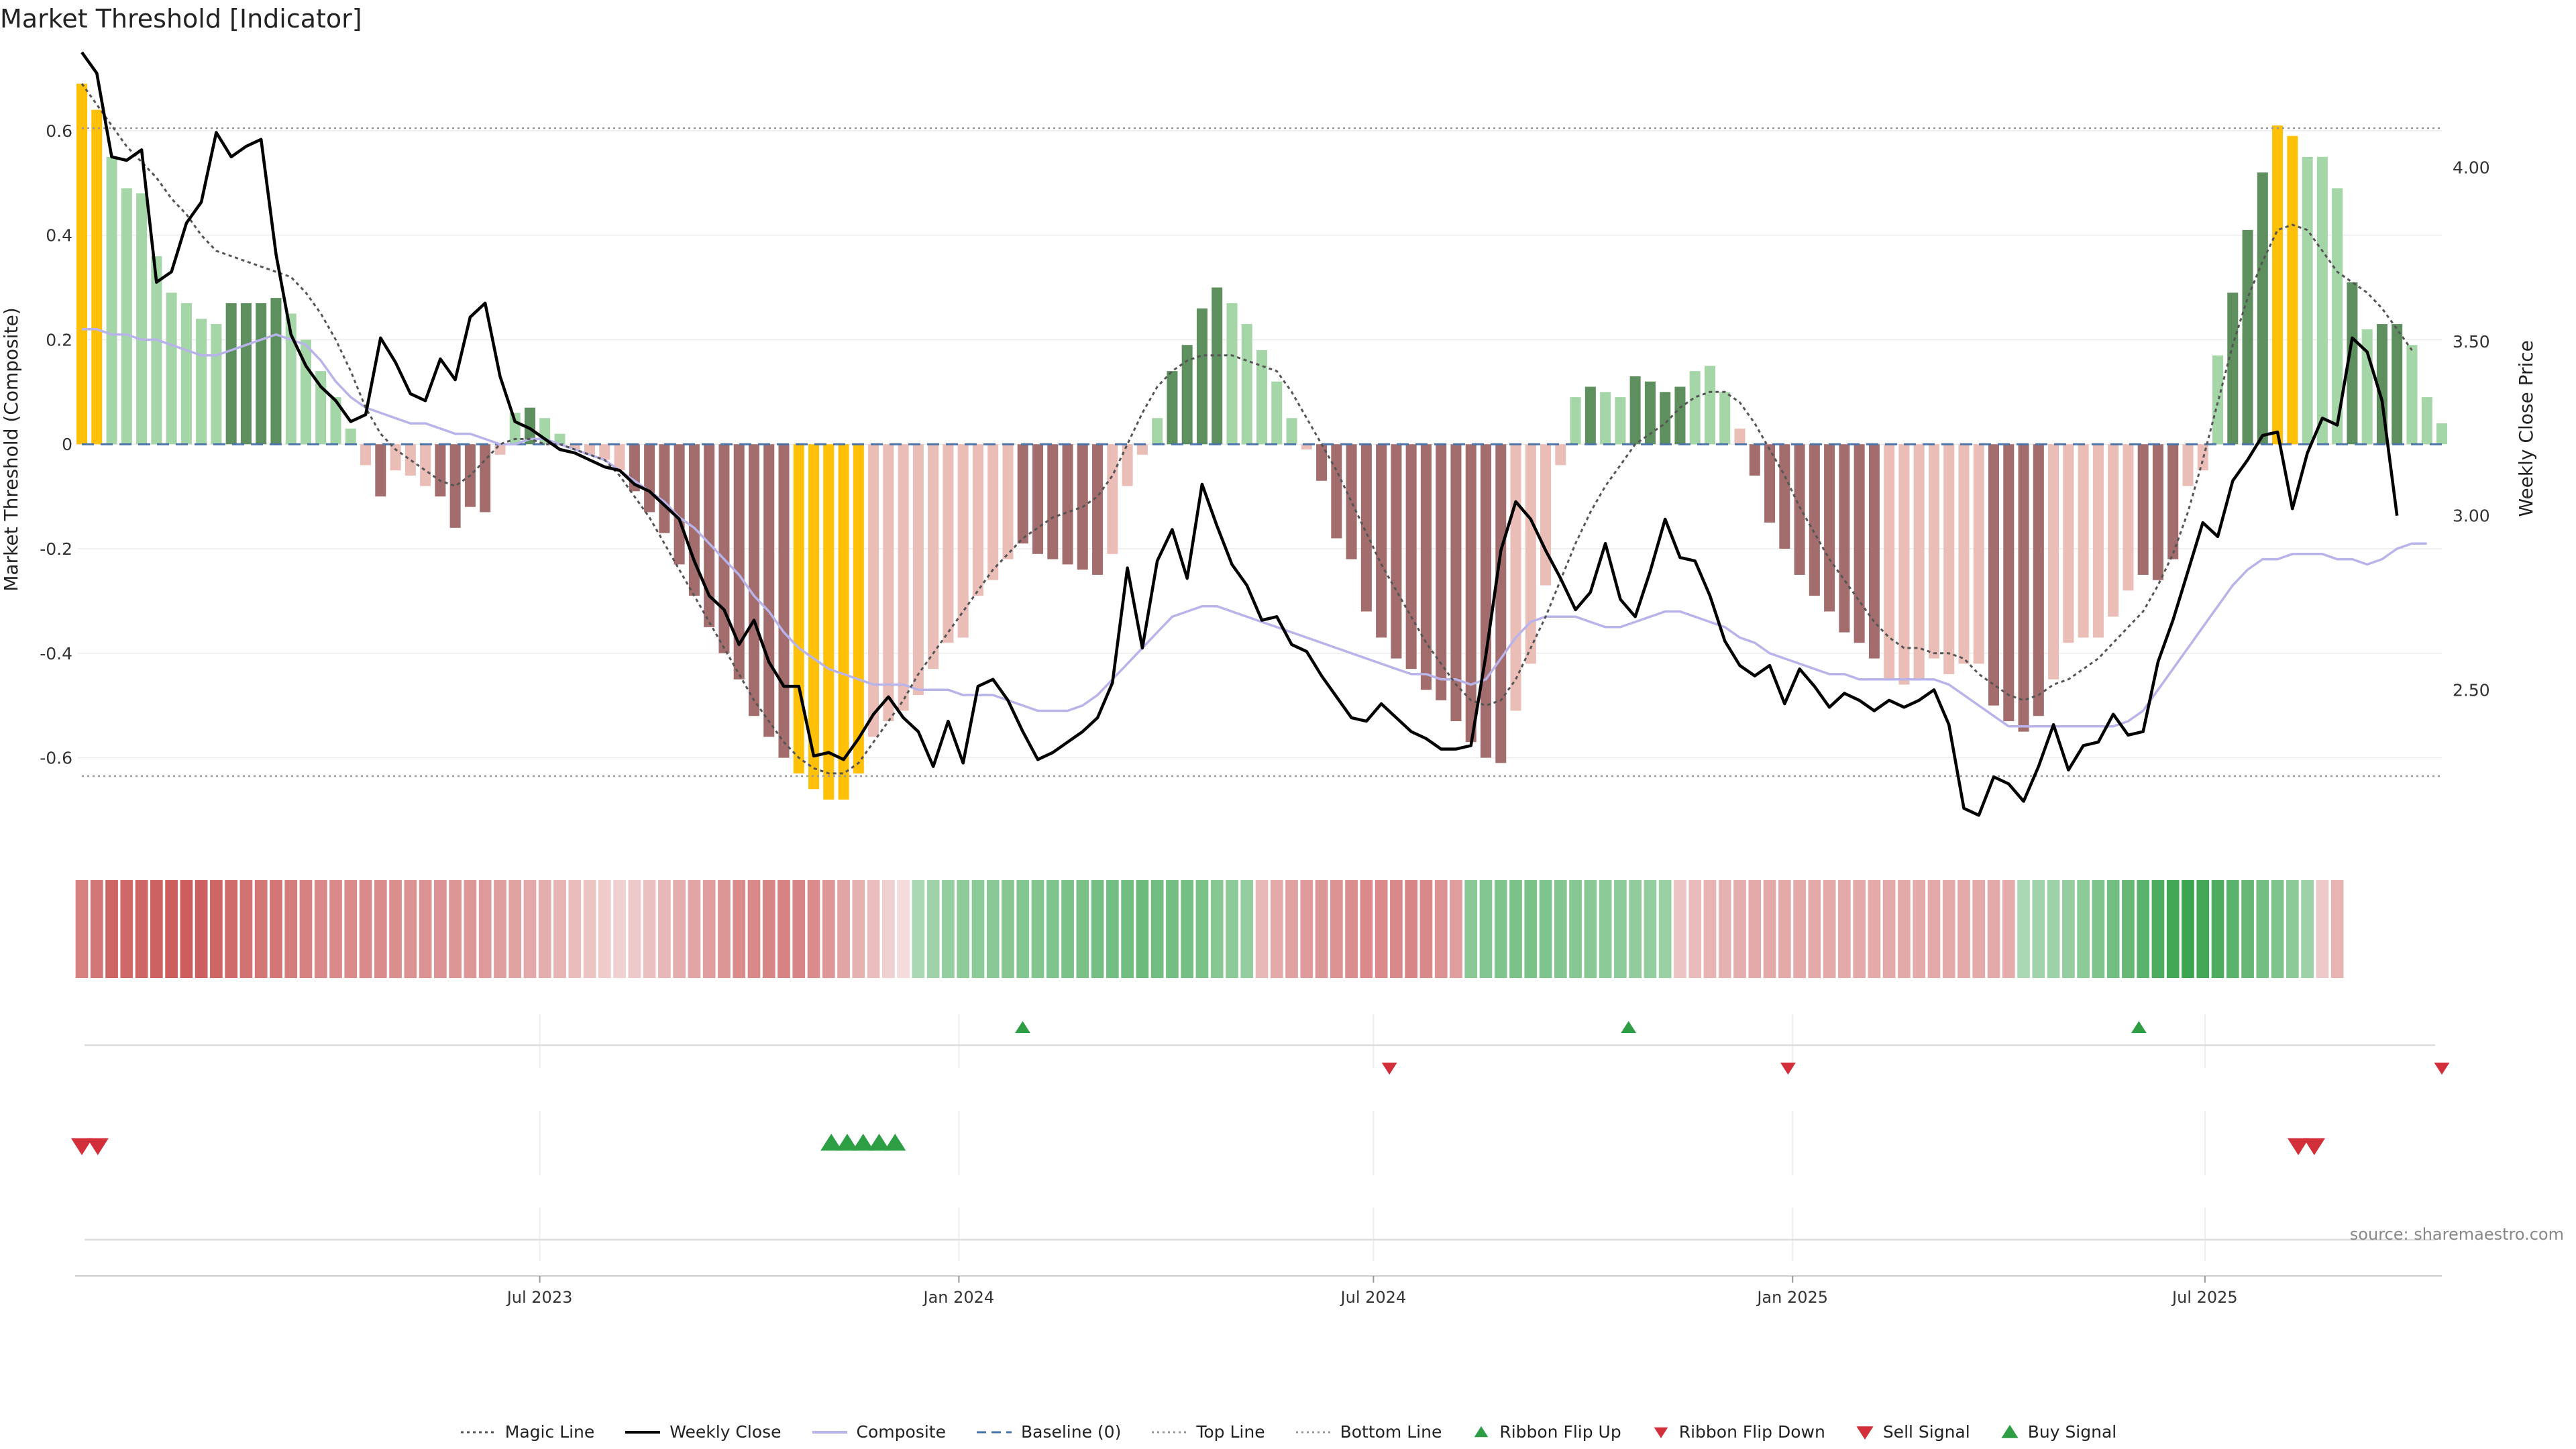  I want to click on legend-label: Composite, so click(901, 1432).